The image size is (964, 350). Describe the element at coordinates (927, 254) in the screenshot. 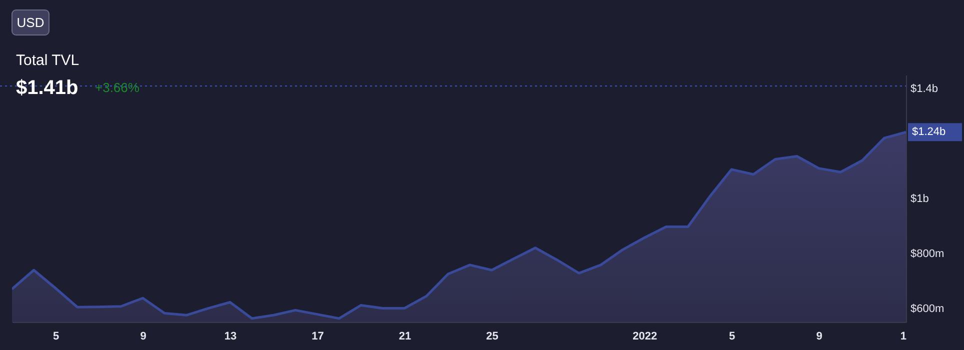

I see `y-tick-label: $800m` at that location.